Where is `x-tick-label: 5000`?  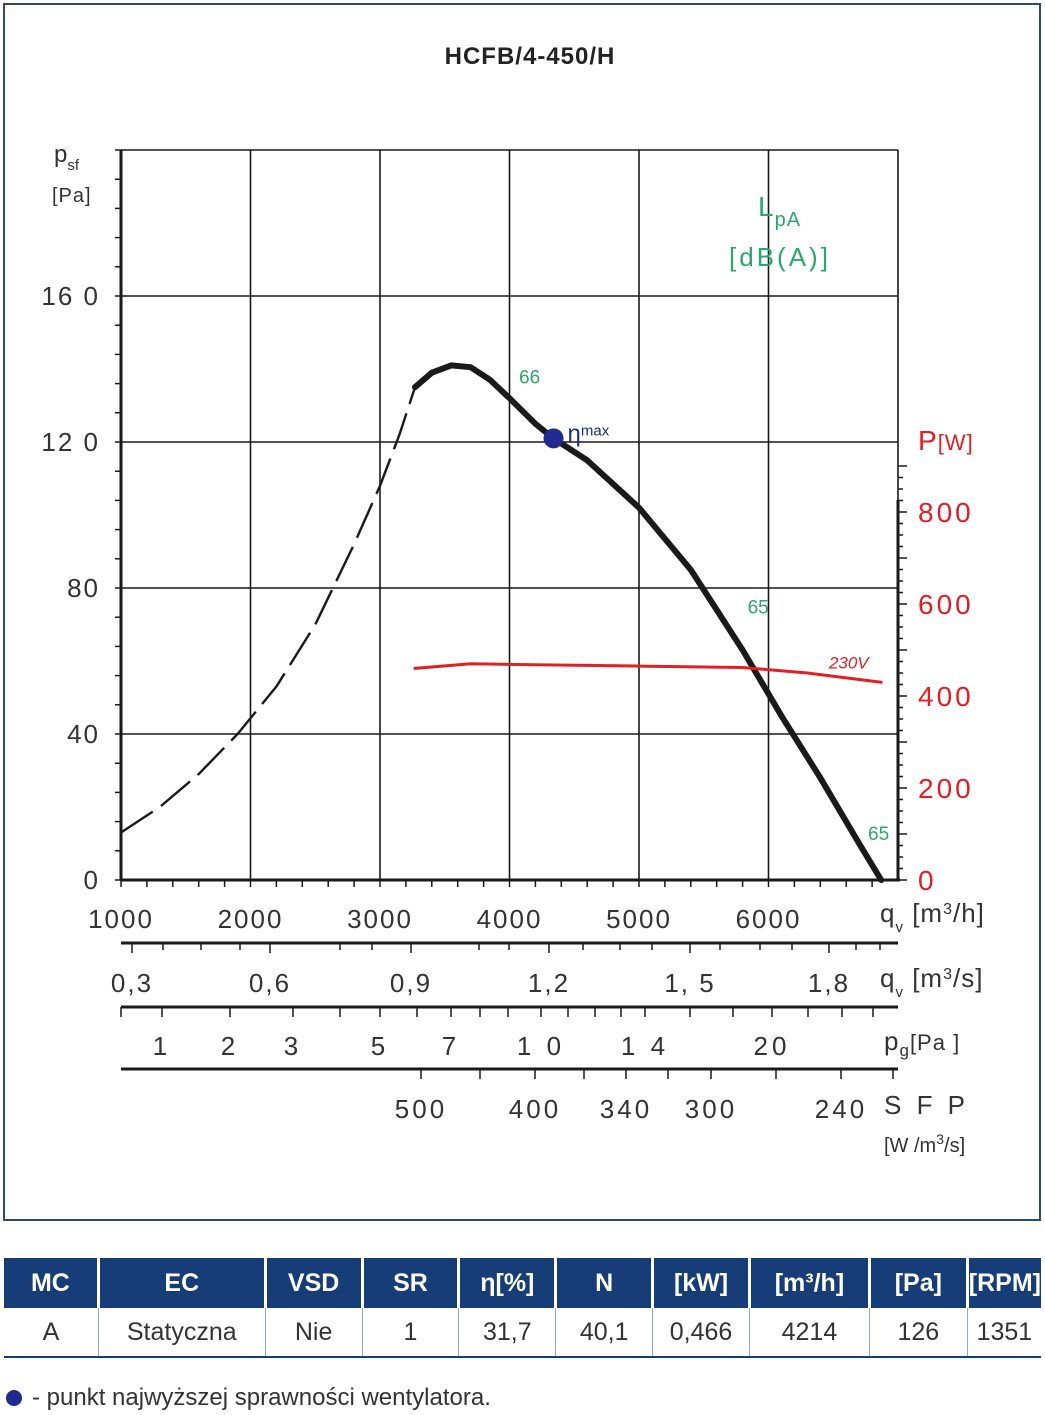 x-tick-label: 5000 is located at coordinates (639, 919).